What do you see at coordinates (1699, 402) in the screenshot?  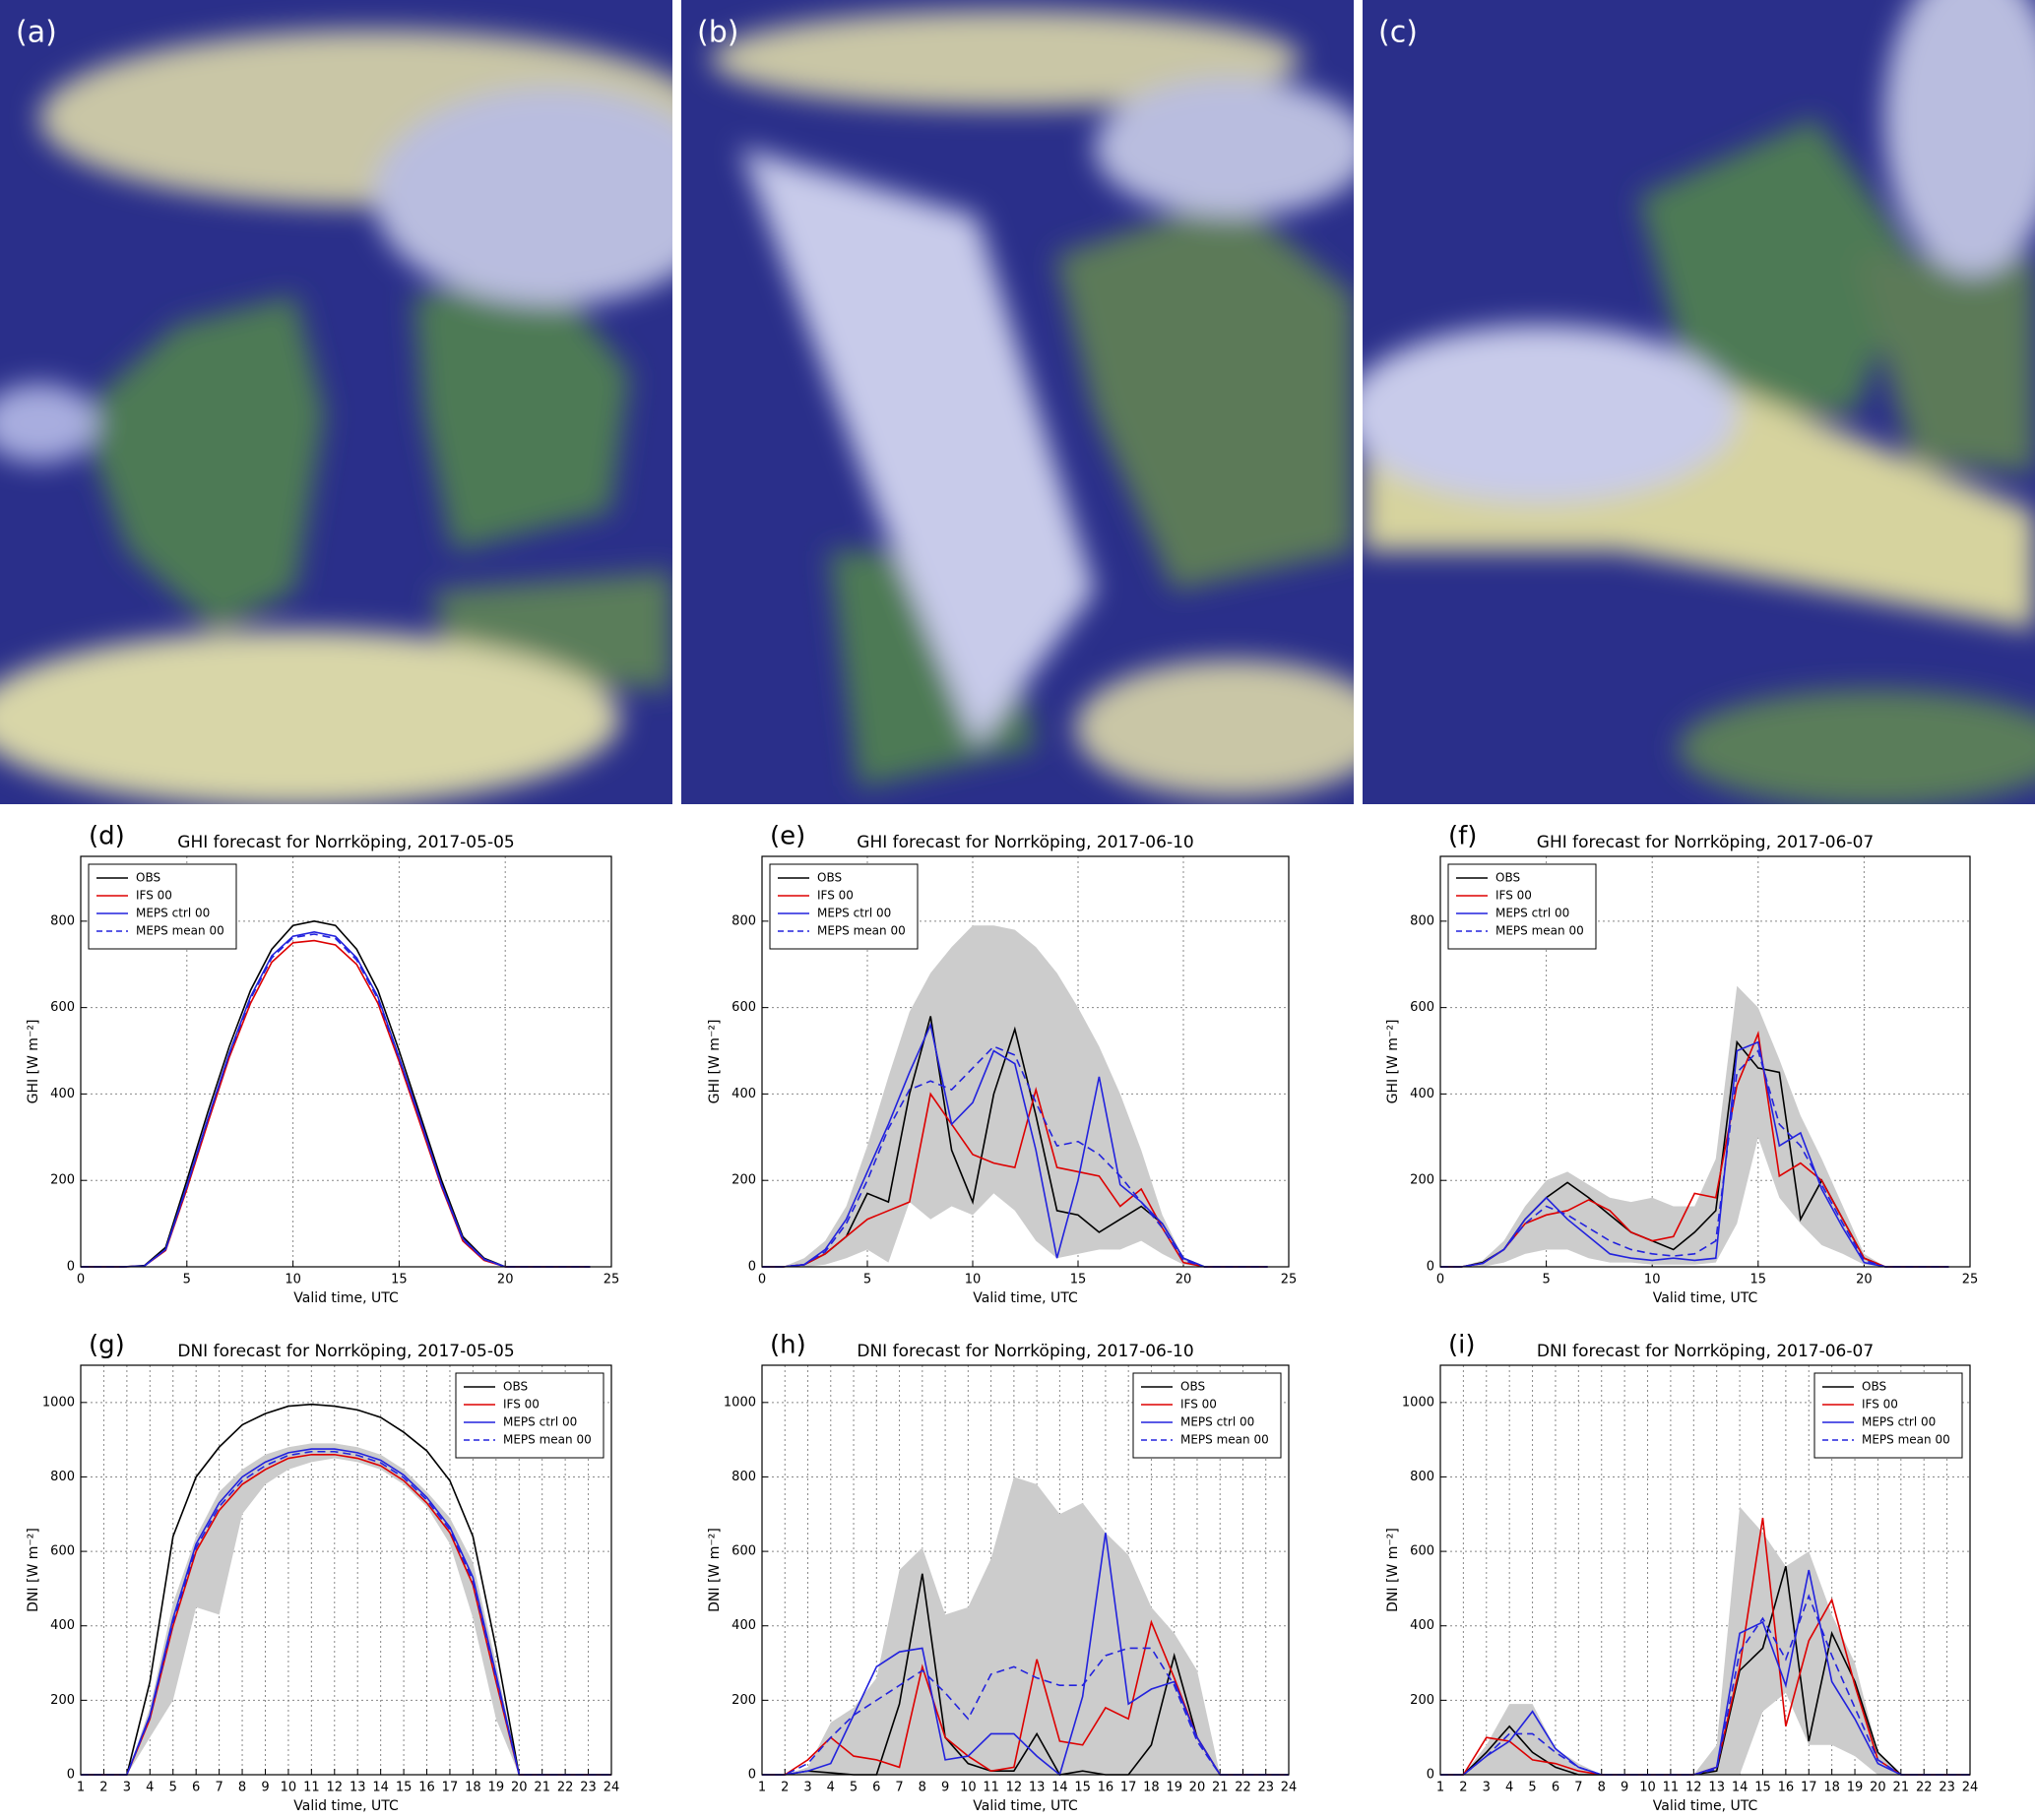 I see `satellite-image: (c)` at bounding box center [1699, 402].